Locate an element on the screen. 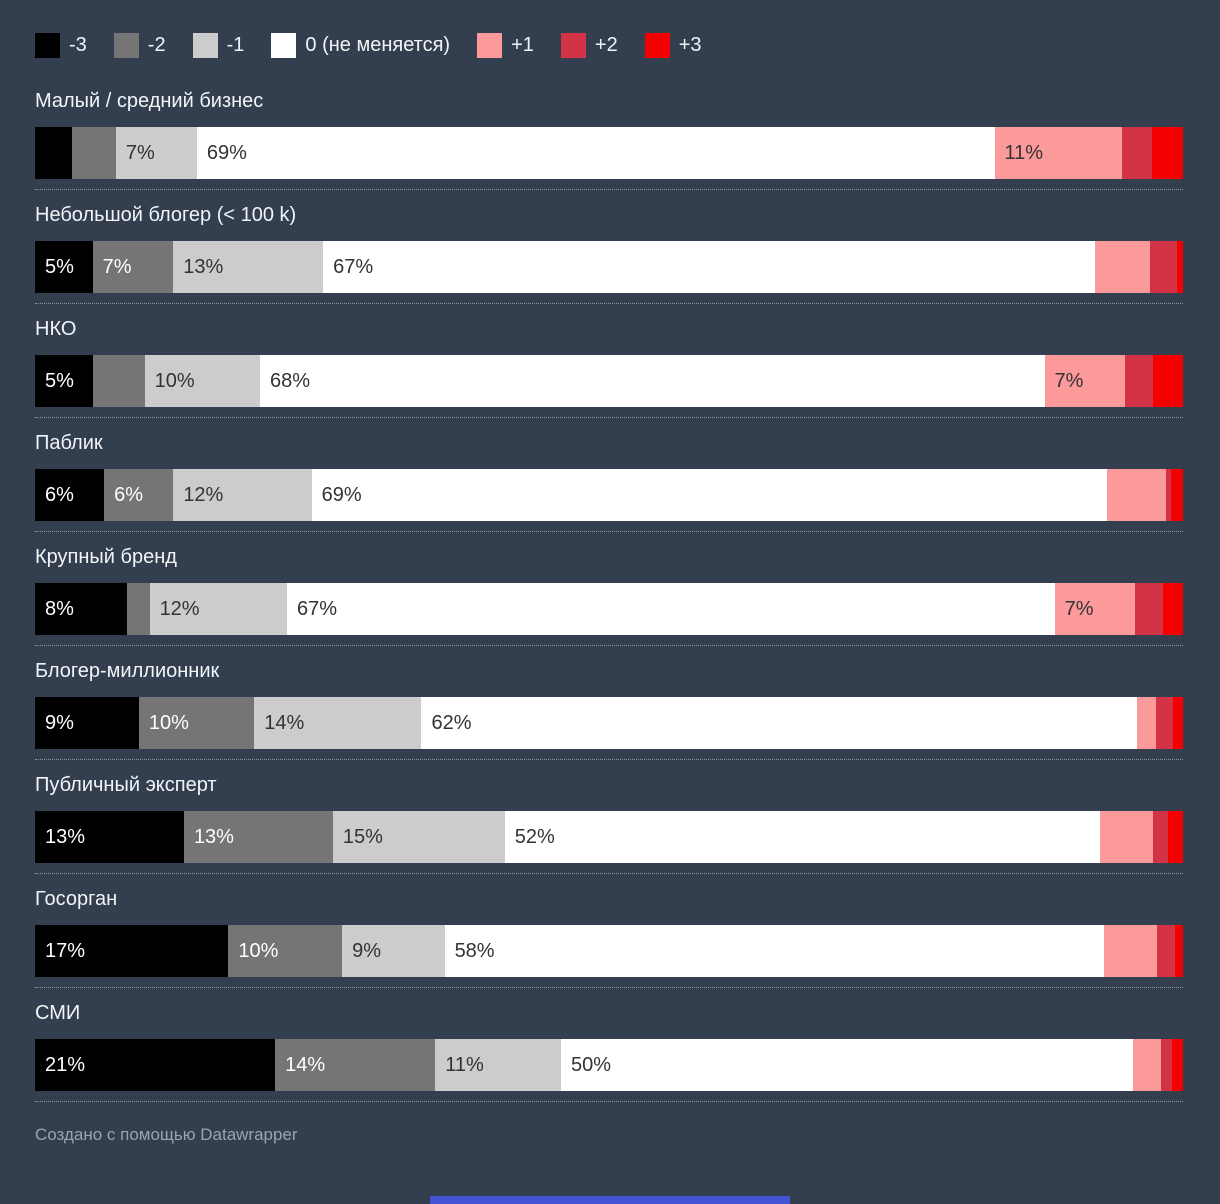 The image size is (1220, 1204). segment-value-label: 11% is located at coordinates (464, 1064).